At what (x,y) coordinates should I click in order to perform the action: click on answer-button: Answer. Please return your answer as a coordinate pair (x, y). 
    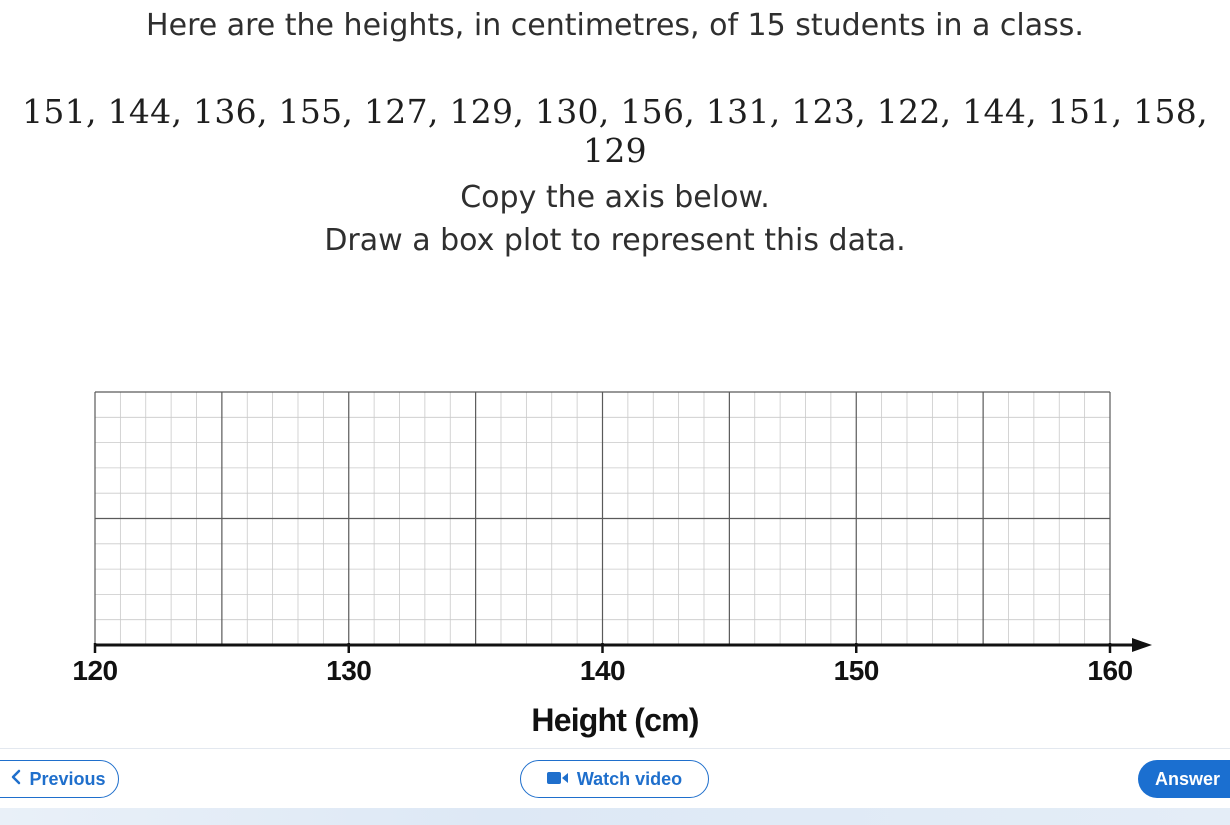
    Looking at the image, I should click on (1184, 779).